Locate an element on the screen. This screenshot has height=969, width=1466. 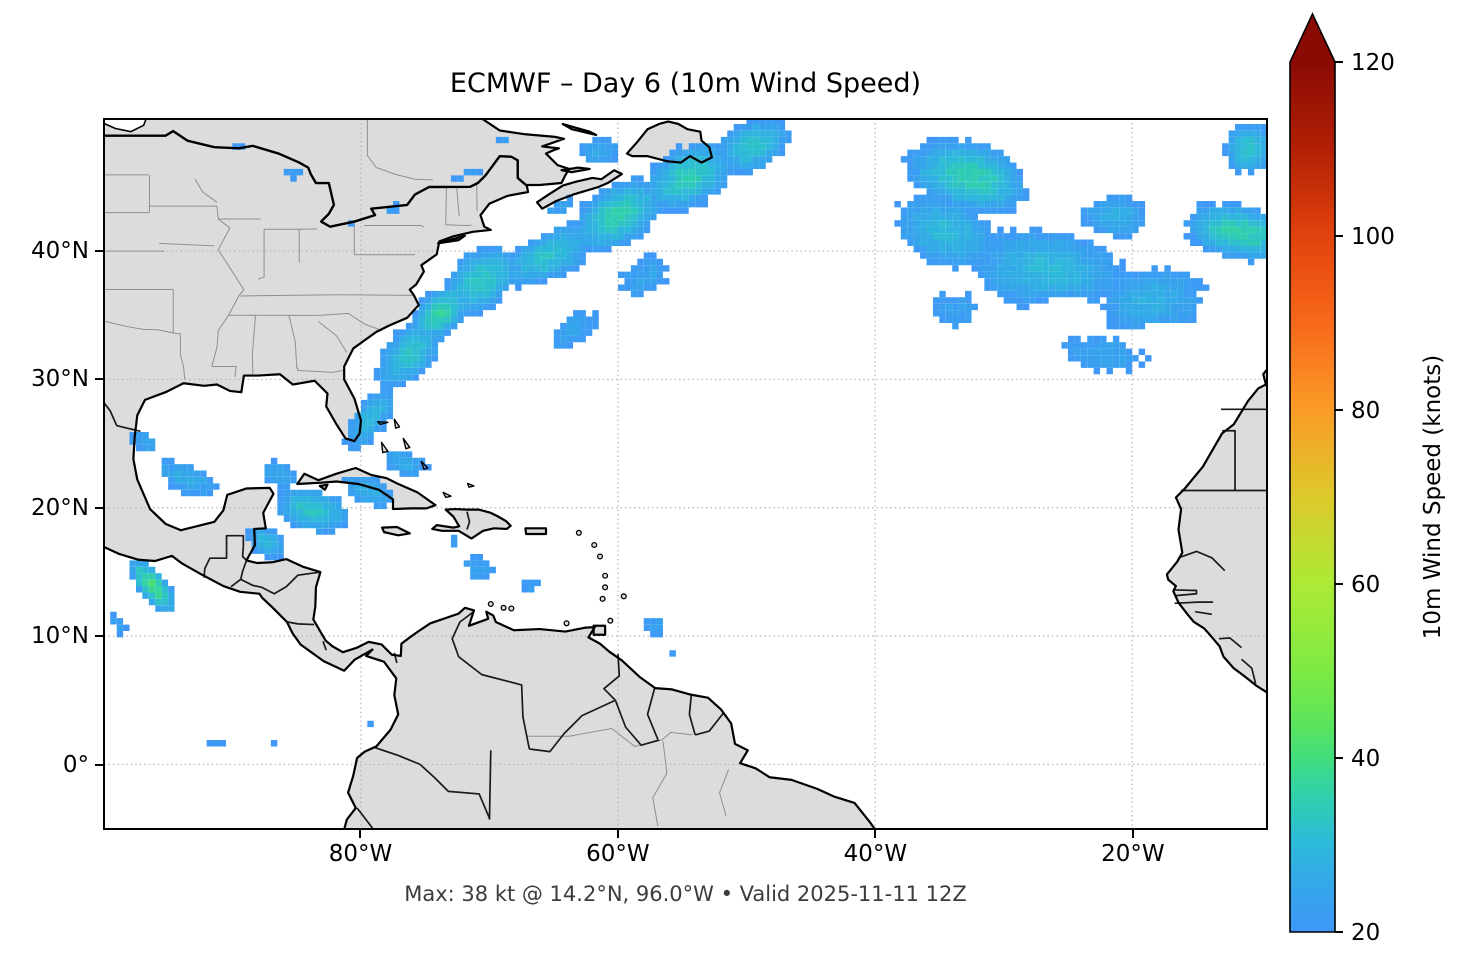
colorbar-tick-label: 120 is located at coordinates (1373, 63).